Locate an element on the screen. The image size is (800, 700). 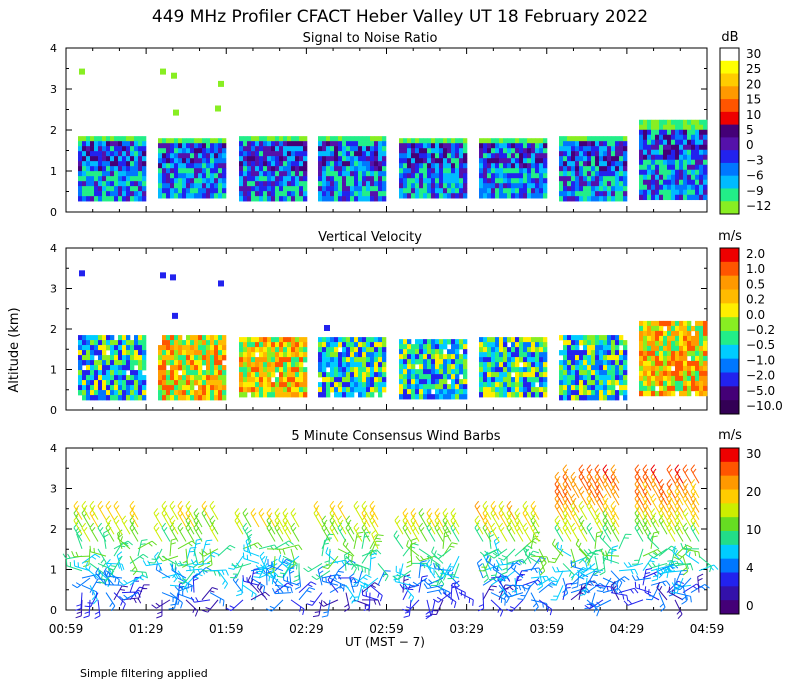
colorbar-label: 10 is located at coordinates (753, 115).